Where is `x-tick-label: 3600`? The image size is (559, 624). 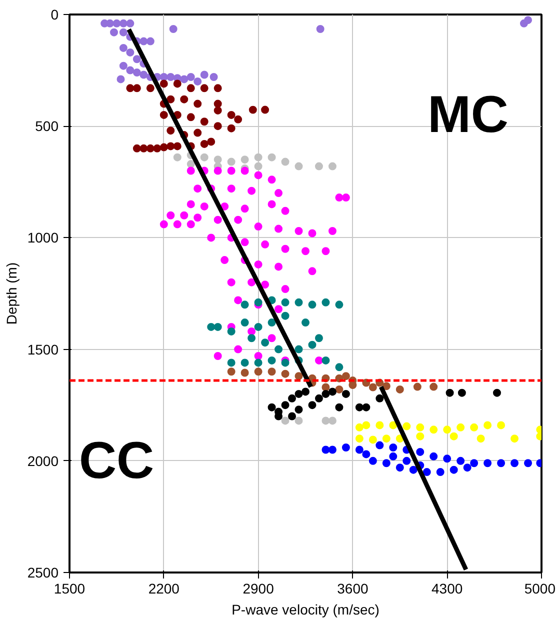 x-tick-label: 3600 is located at coordinates (352, 588).